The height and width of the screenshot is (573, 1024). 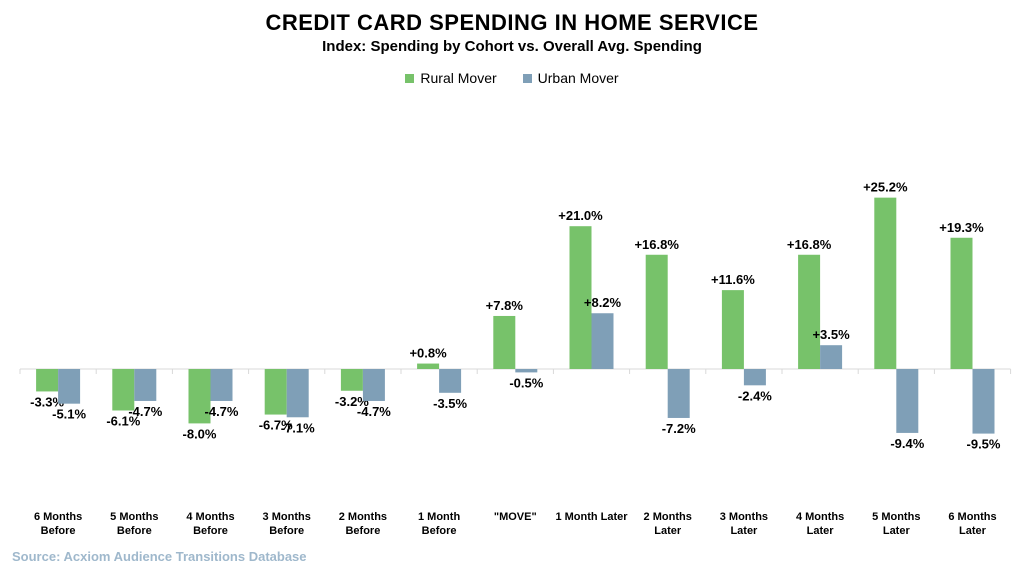 I want to click on label-urban-3: -7.1%, so click(x=298, y=427).